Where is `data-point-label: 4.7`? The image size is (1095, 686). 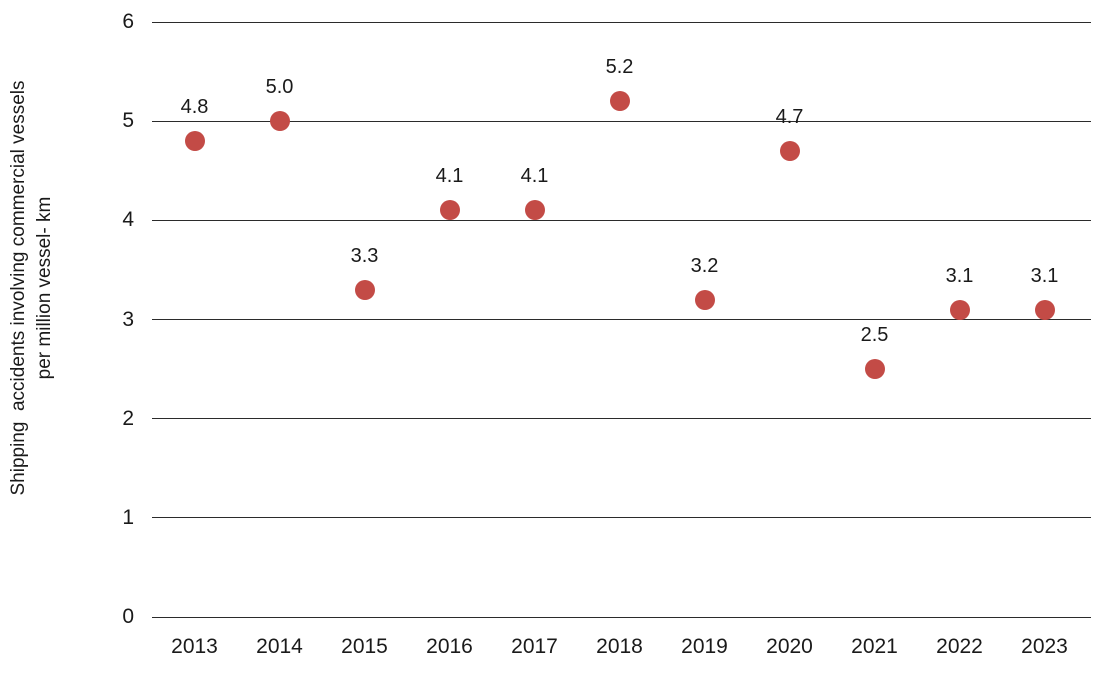
data-point-label: 4.7 is located at coordinates (789, 116).